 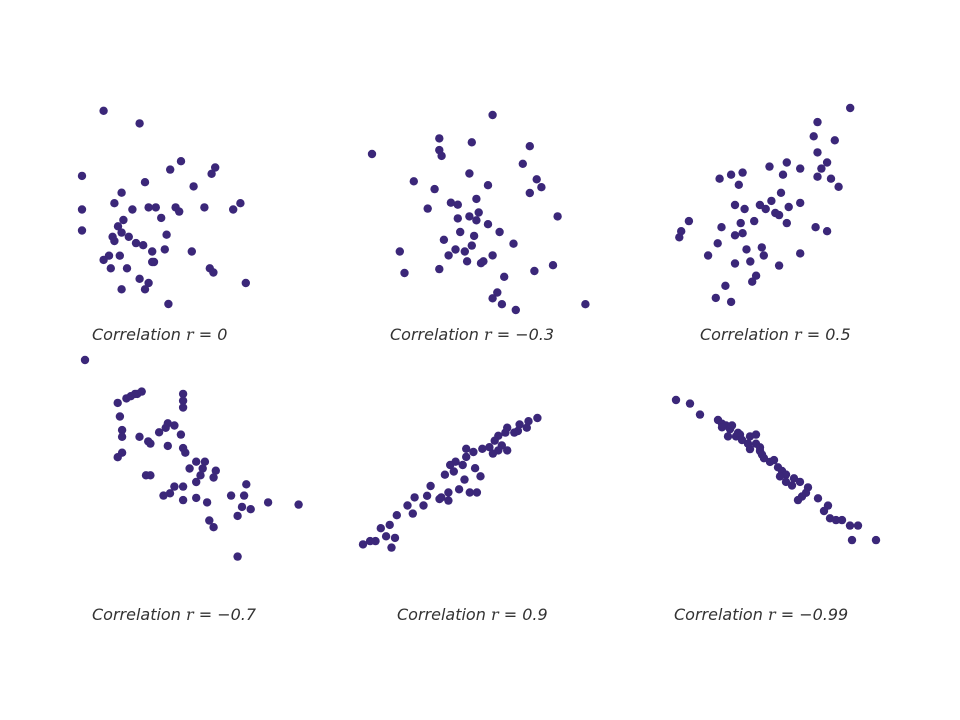 I want to click on r-value: −0.3, so click(x=535, y=334).